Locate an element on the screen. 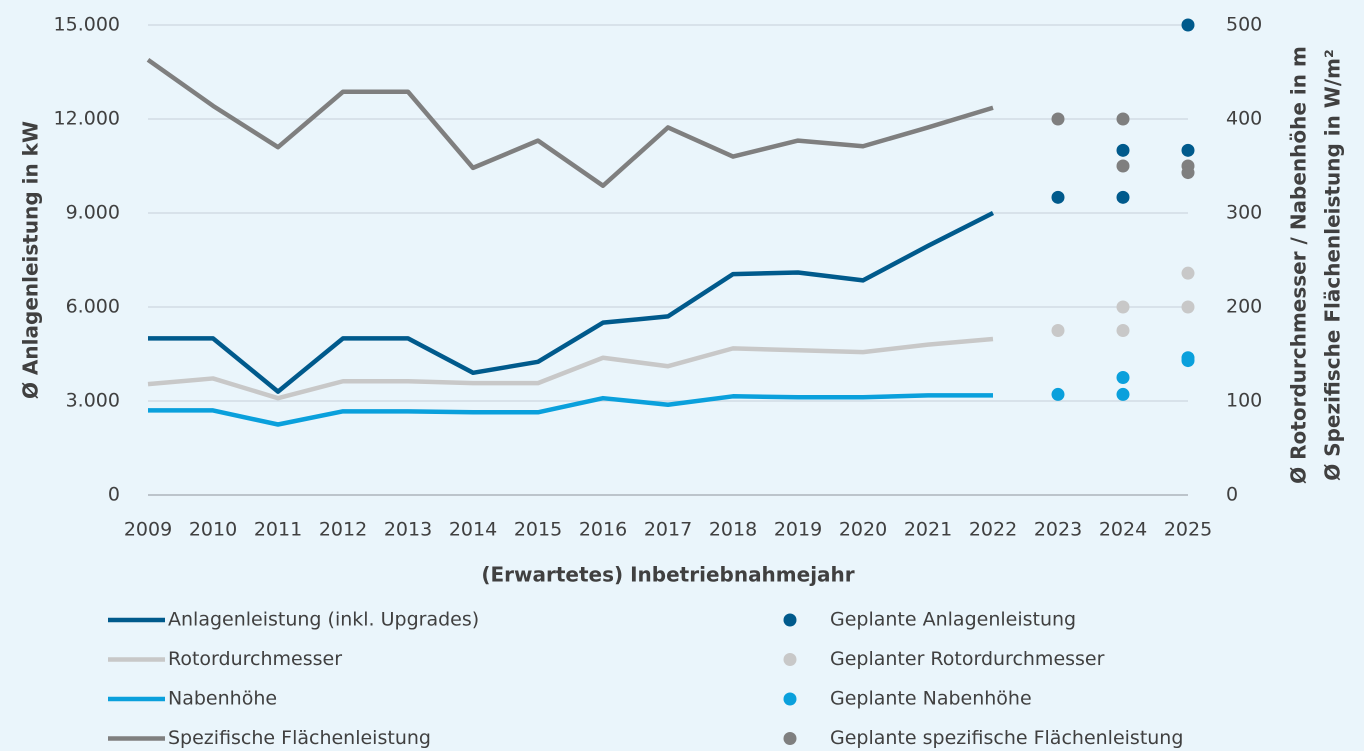  y-tick-label: 3.000 is located at coordinates (93, 401).